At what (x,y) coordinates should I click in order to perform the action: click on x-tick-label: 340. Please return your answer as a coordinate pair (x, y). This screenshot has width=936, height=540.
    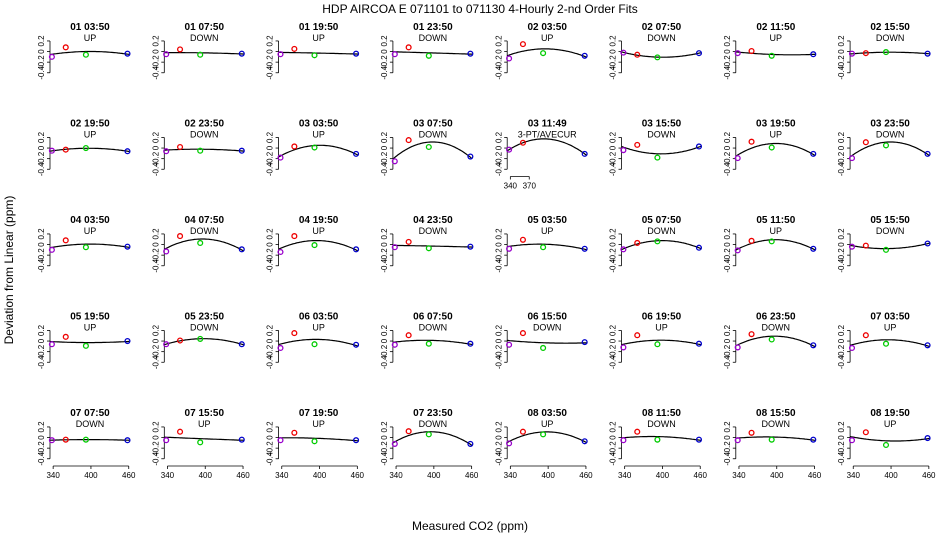
    Looking at the image, I should click on (854, 475).